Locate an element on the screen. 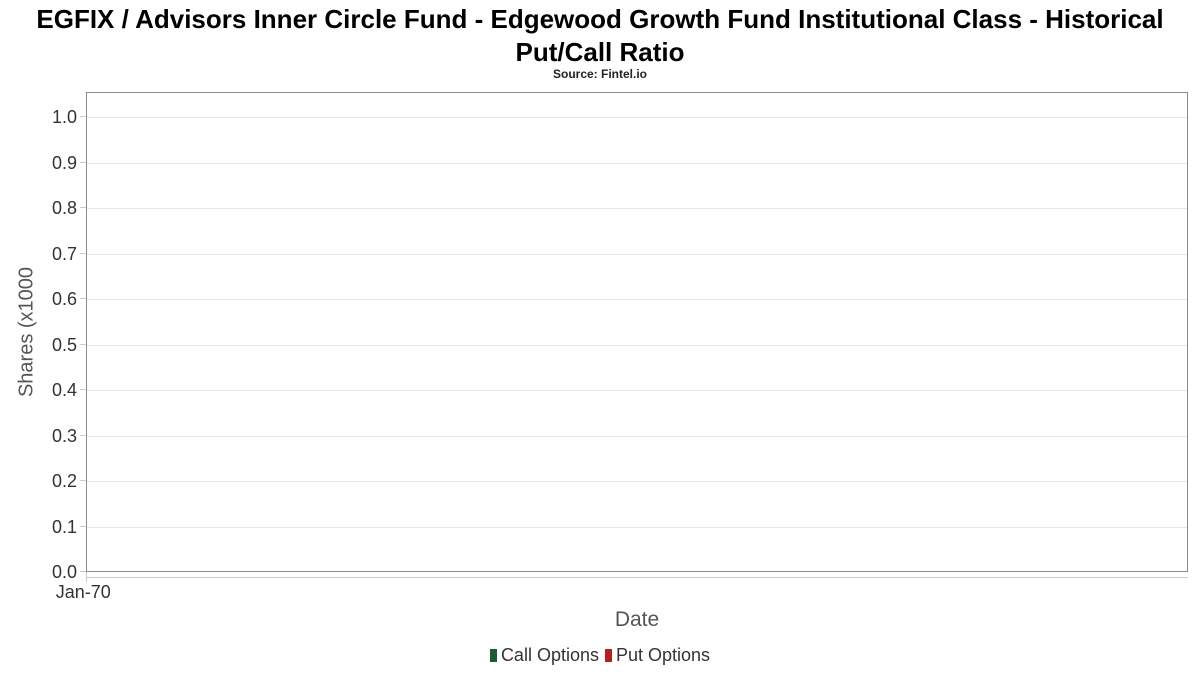 The image size is (1200, 675). y-tick-label: 0.5 is located at coordinates (64, 344).